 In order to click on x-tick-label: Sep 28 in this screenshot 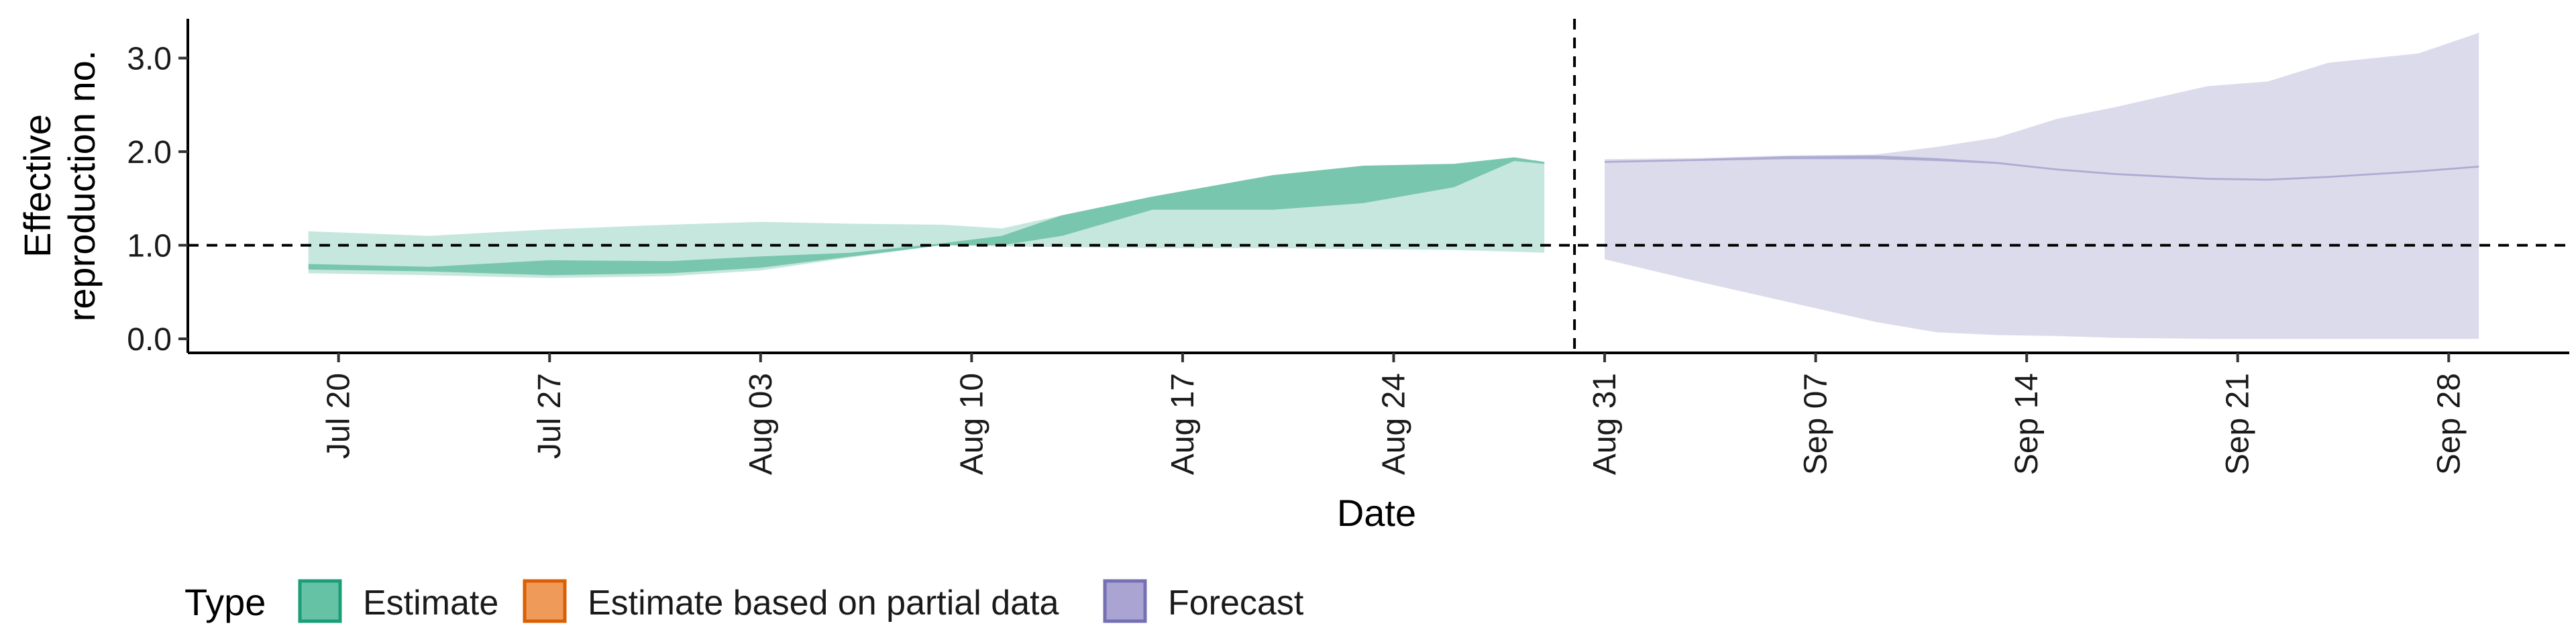, I will do `click(2449, 424)`.